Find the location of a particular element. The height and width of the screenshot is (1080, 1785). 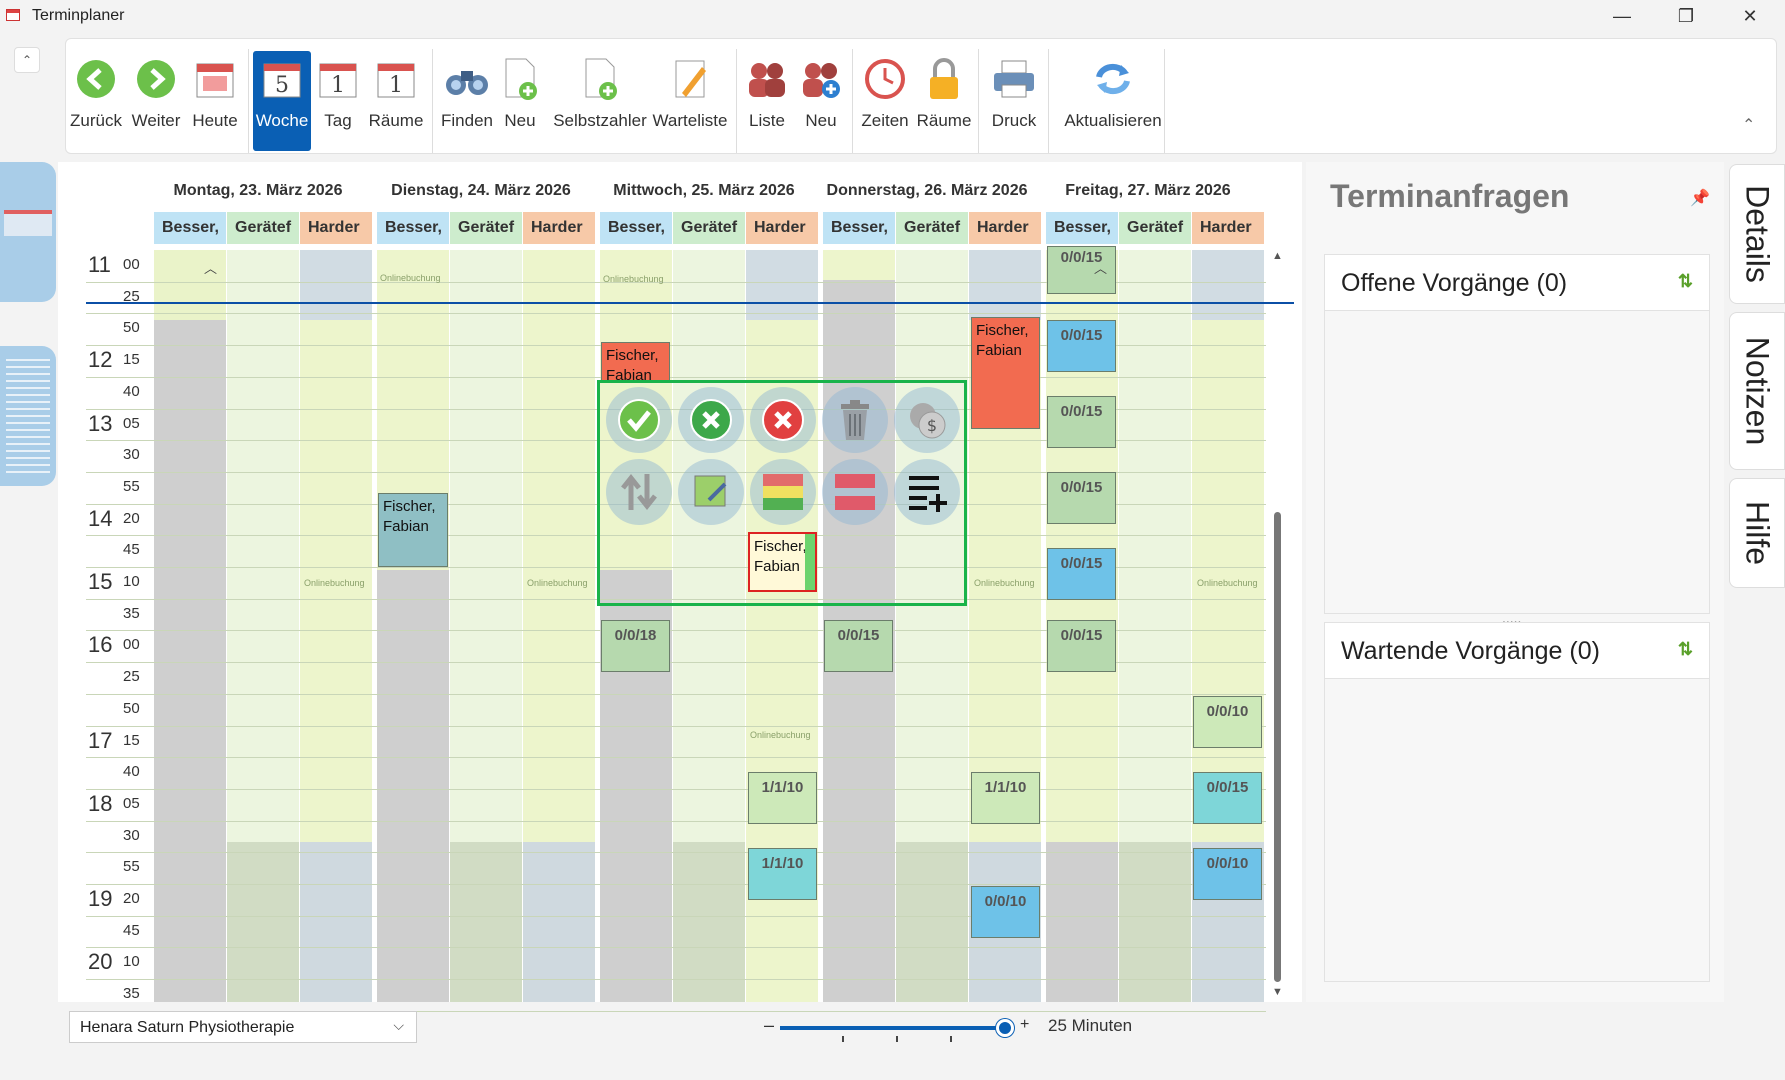

move-button is located at coordinates (639, 492).